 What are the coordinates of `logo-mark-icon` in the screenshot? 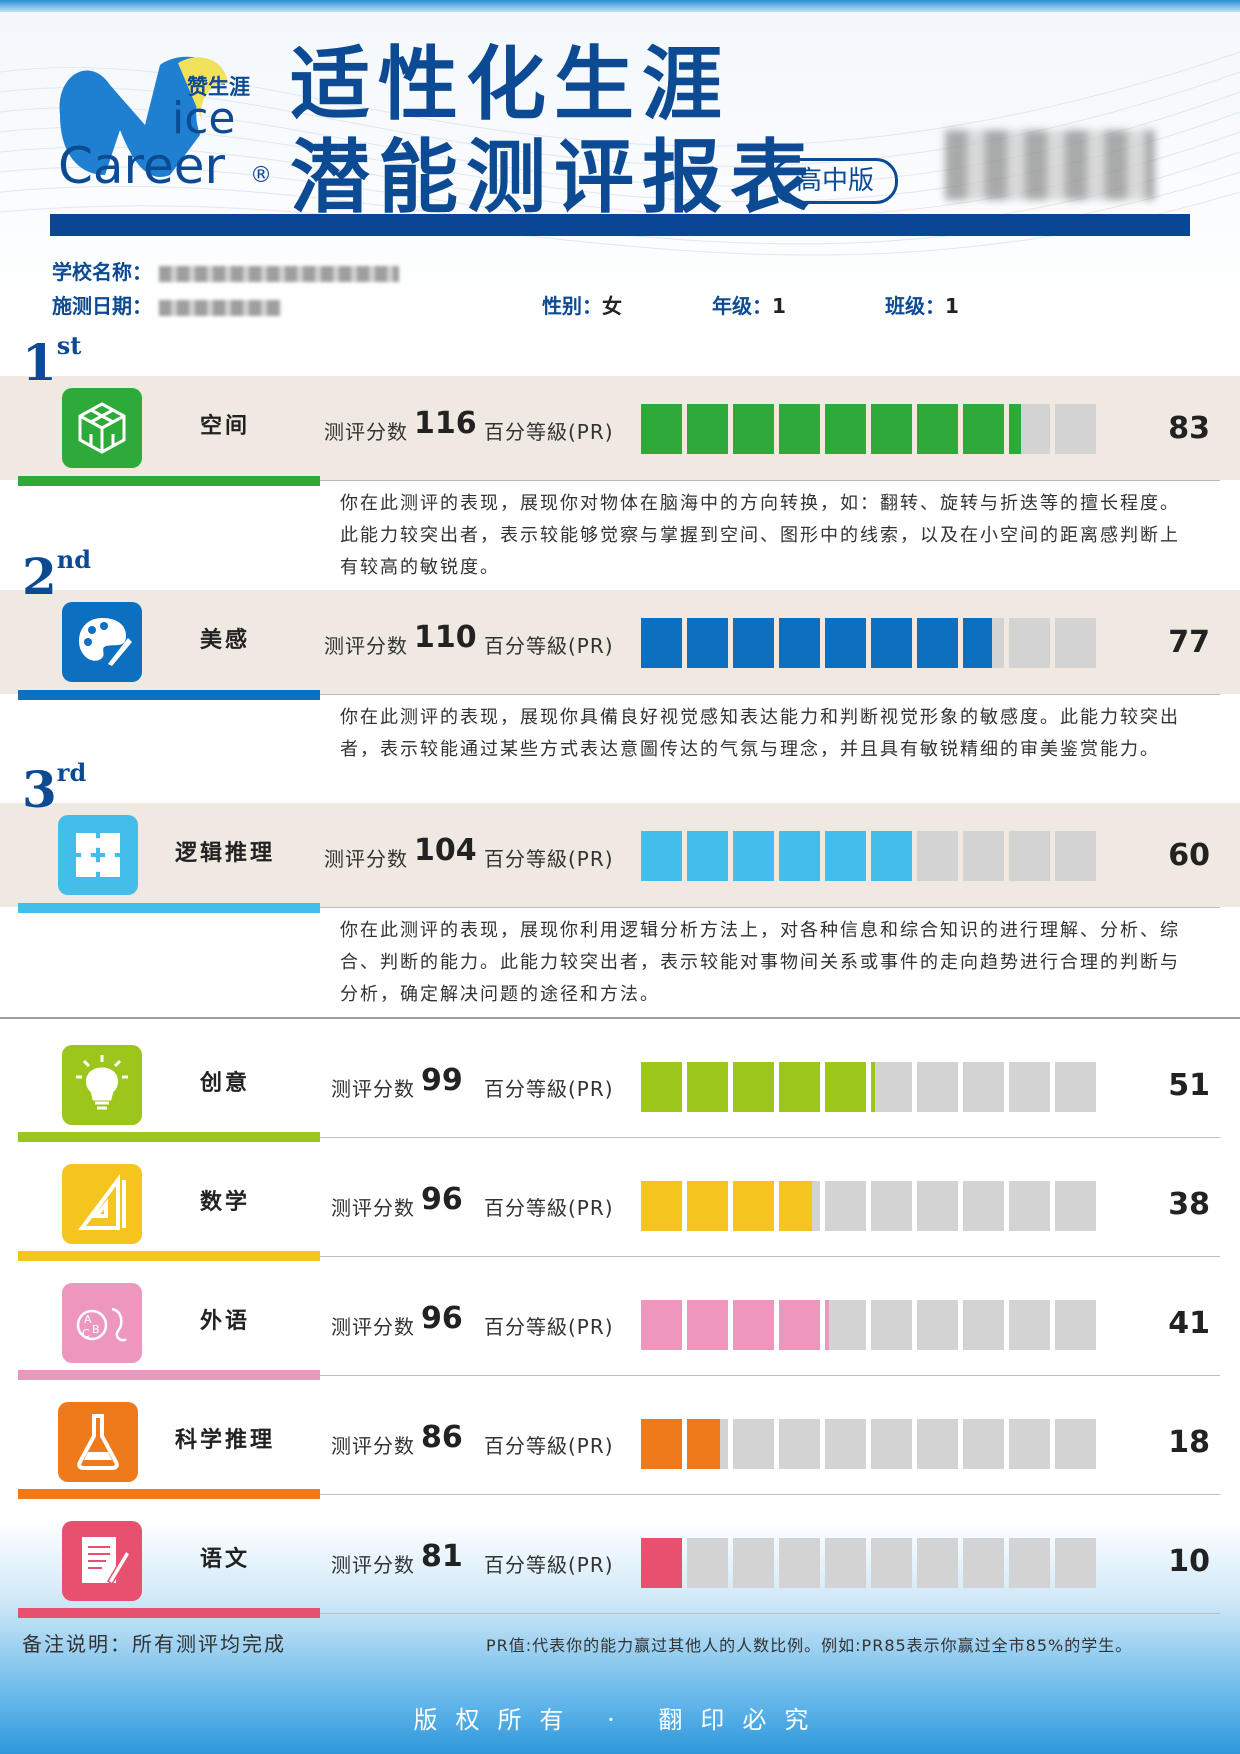 It's located at (143, 116).